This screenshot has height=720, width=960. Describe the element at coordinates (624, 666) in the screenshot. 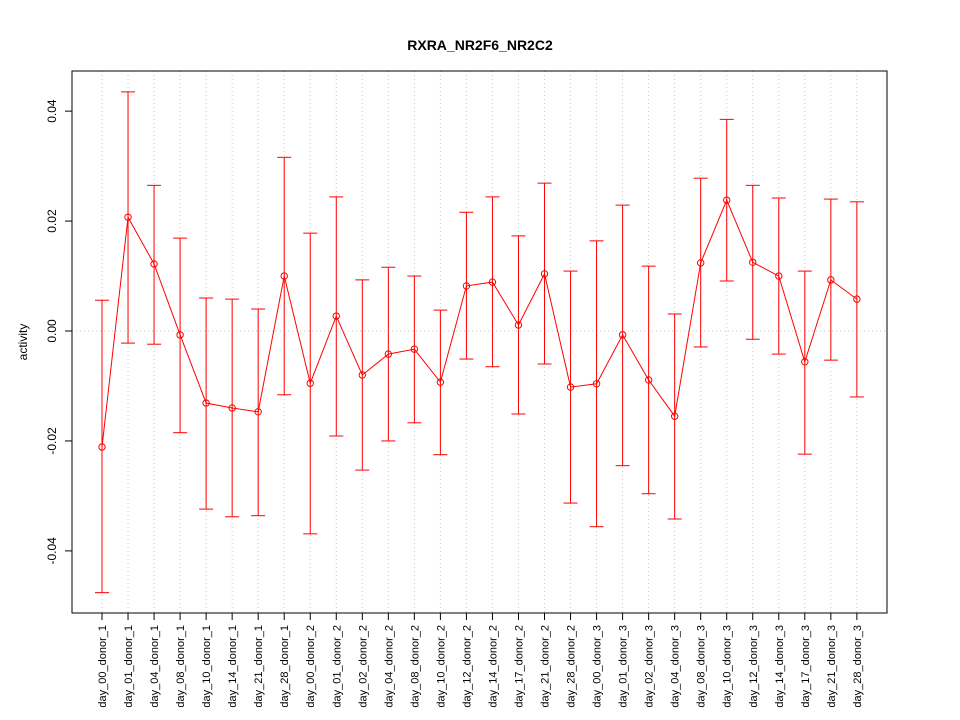

I see `x-tick-label: day_01_donor_3` at that location.